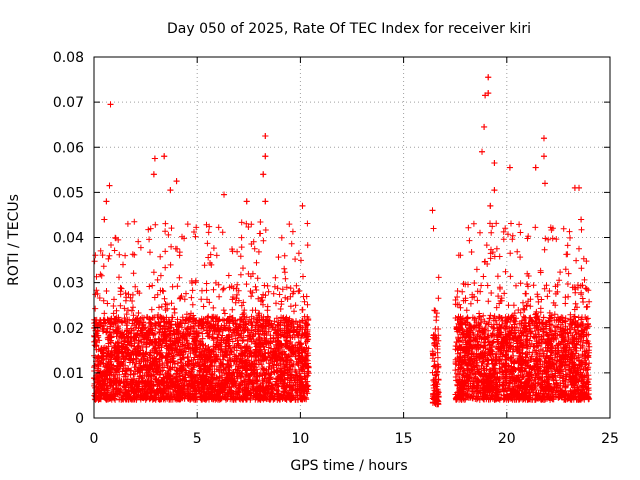  I want to click on y-tick-label: 0, so click(79, 419).